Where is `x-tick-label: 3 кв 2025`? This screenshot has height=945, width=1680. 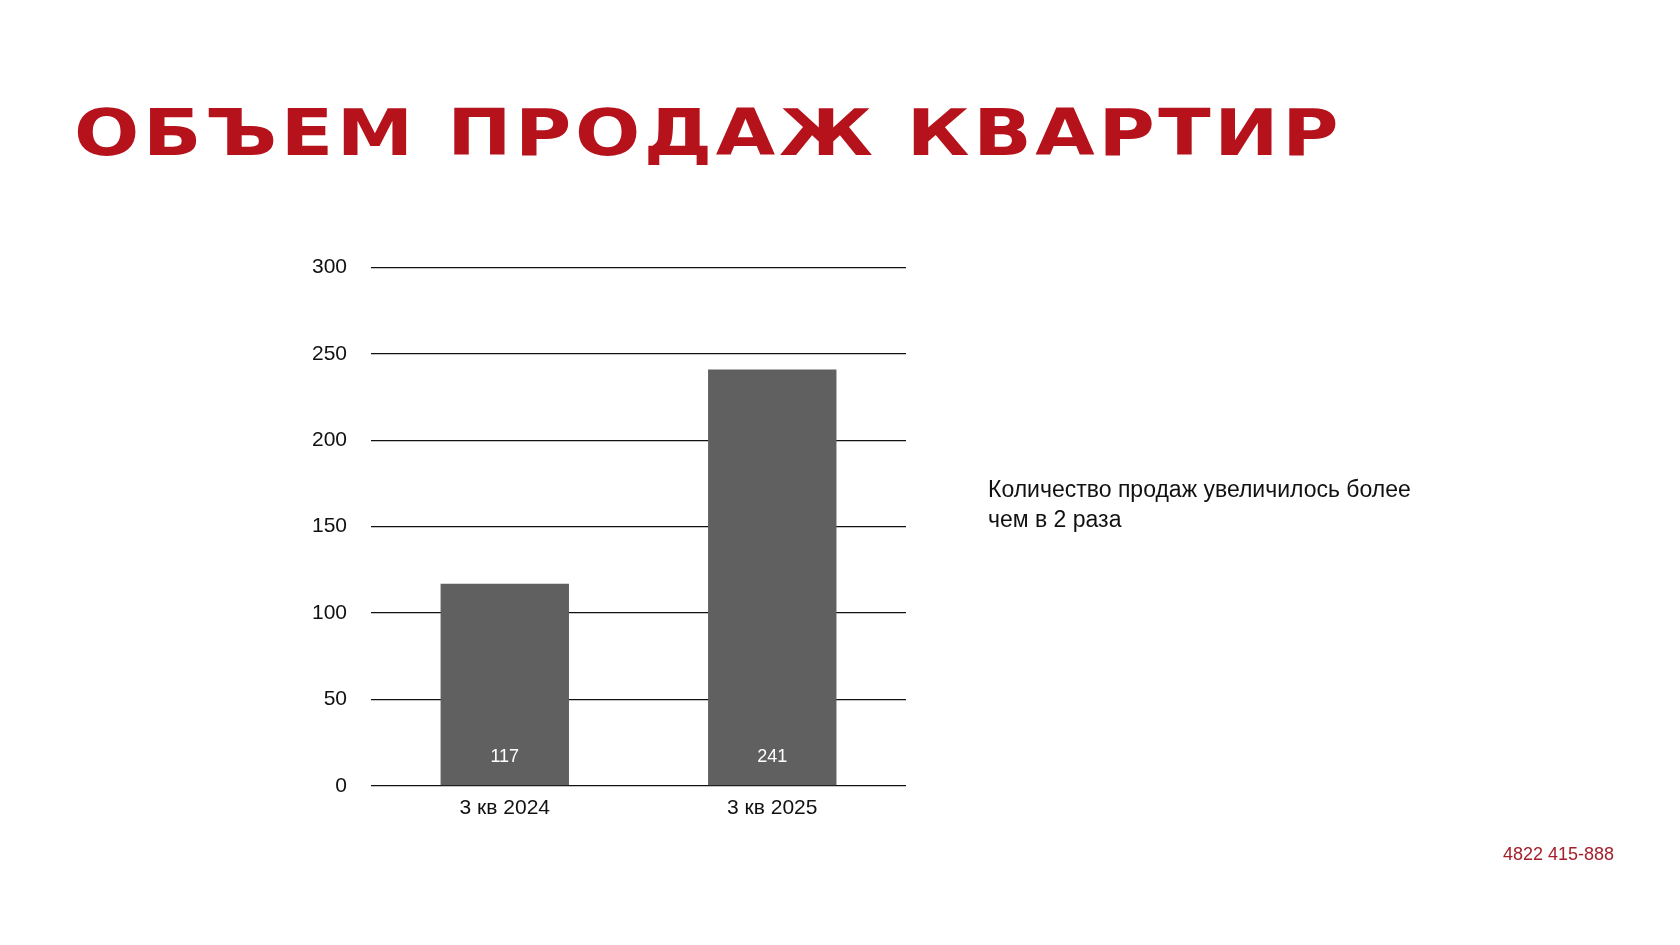
x-tick-label: 3 кв 2025 is located at coordinates (772, 807).